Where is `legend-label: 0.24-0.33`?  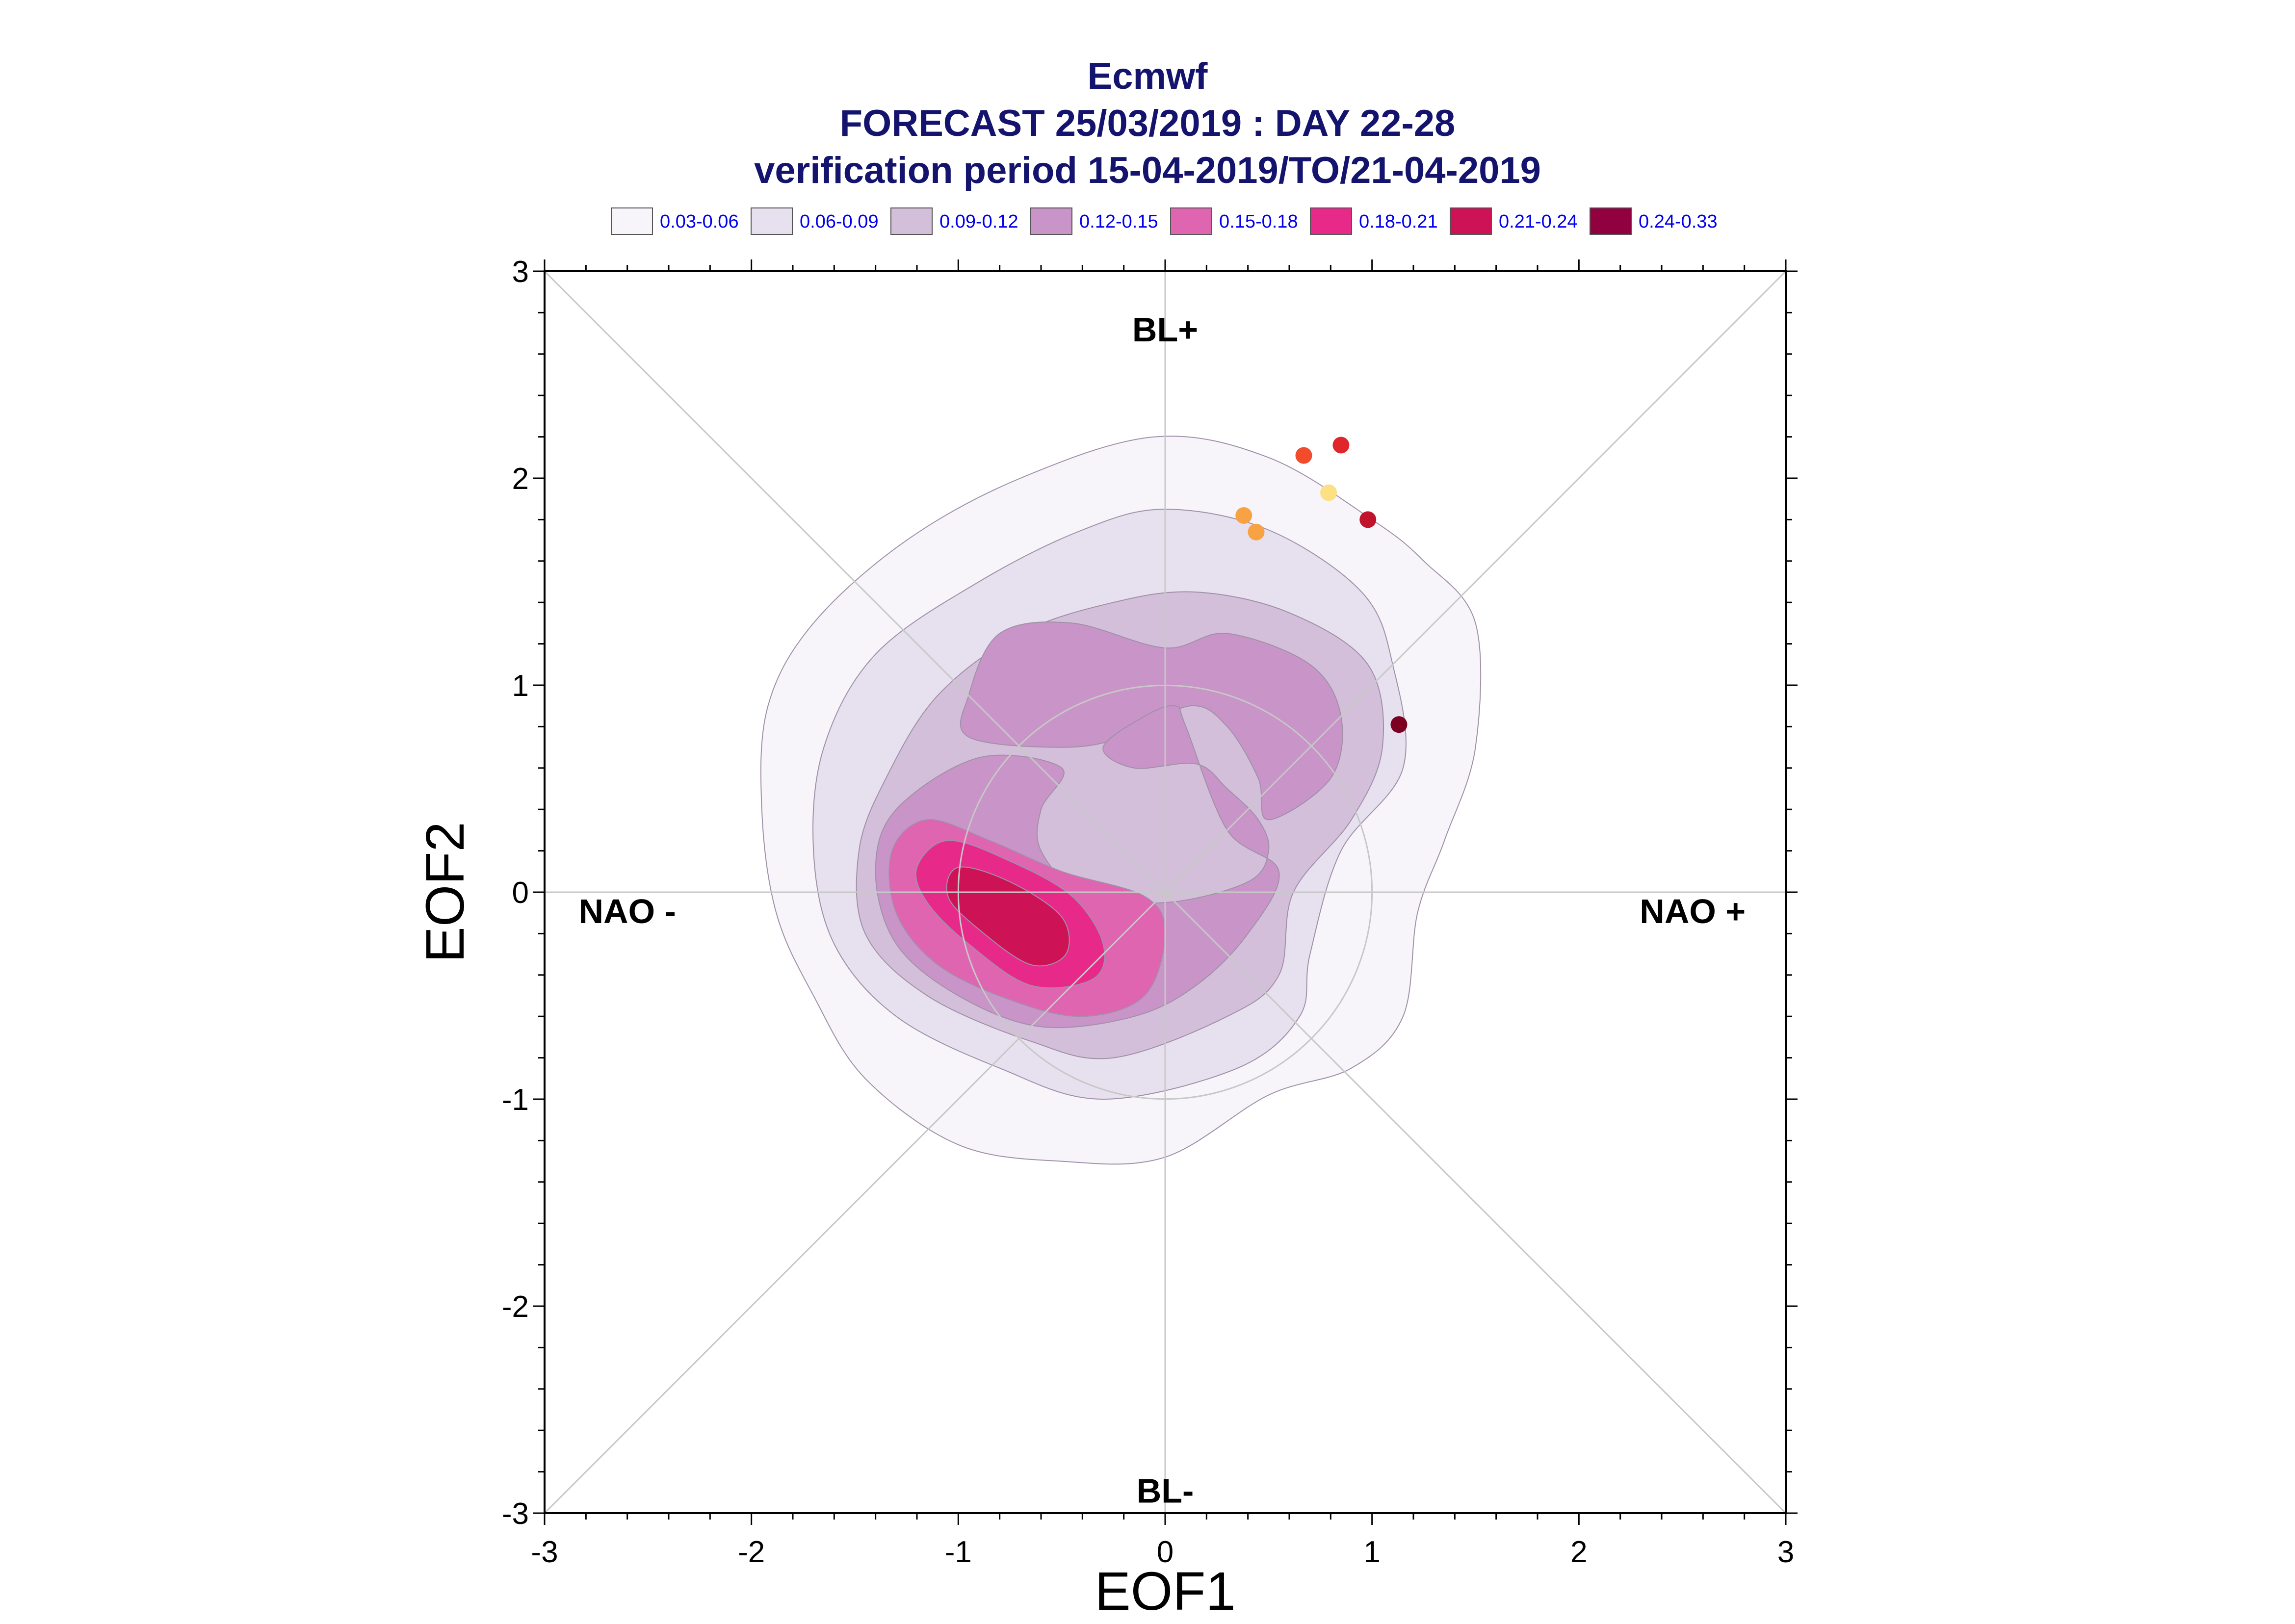
legend-label: 0.24-0.33 is located at coordinates (1678, 221).